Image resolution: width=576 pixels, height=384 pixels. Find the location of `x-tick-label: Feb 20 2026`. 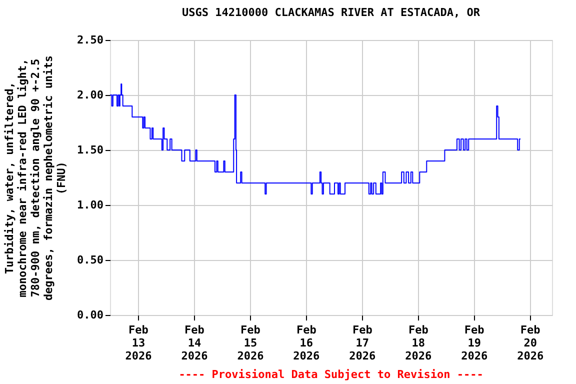

x-tick-label: Feb 20 2026 is located at coordinates (530, 343).